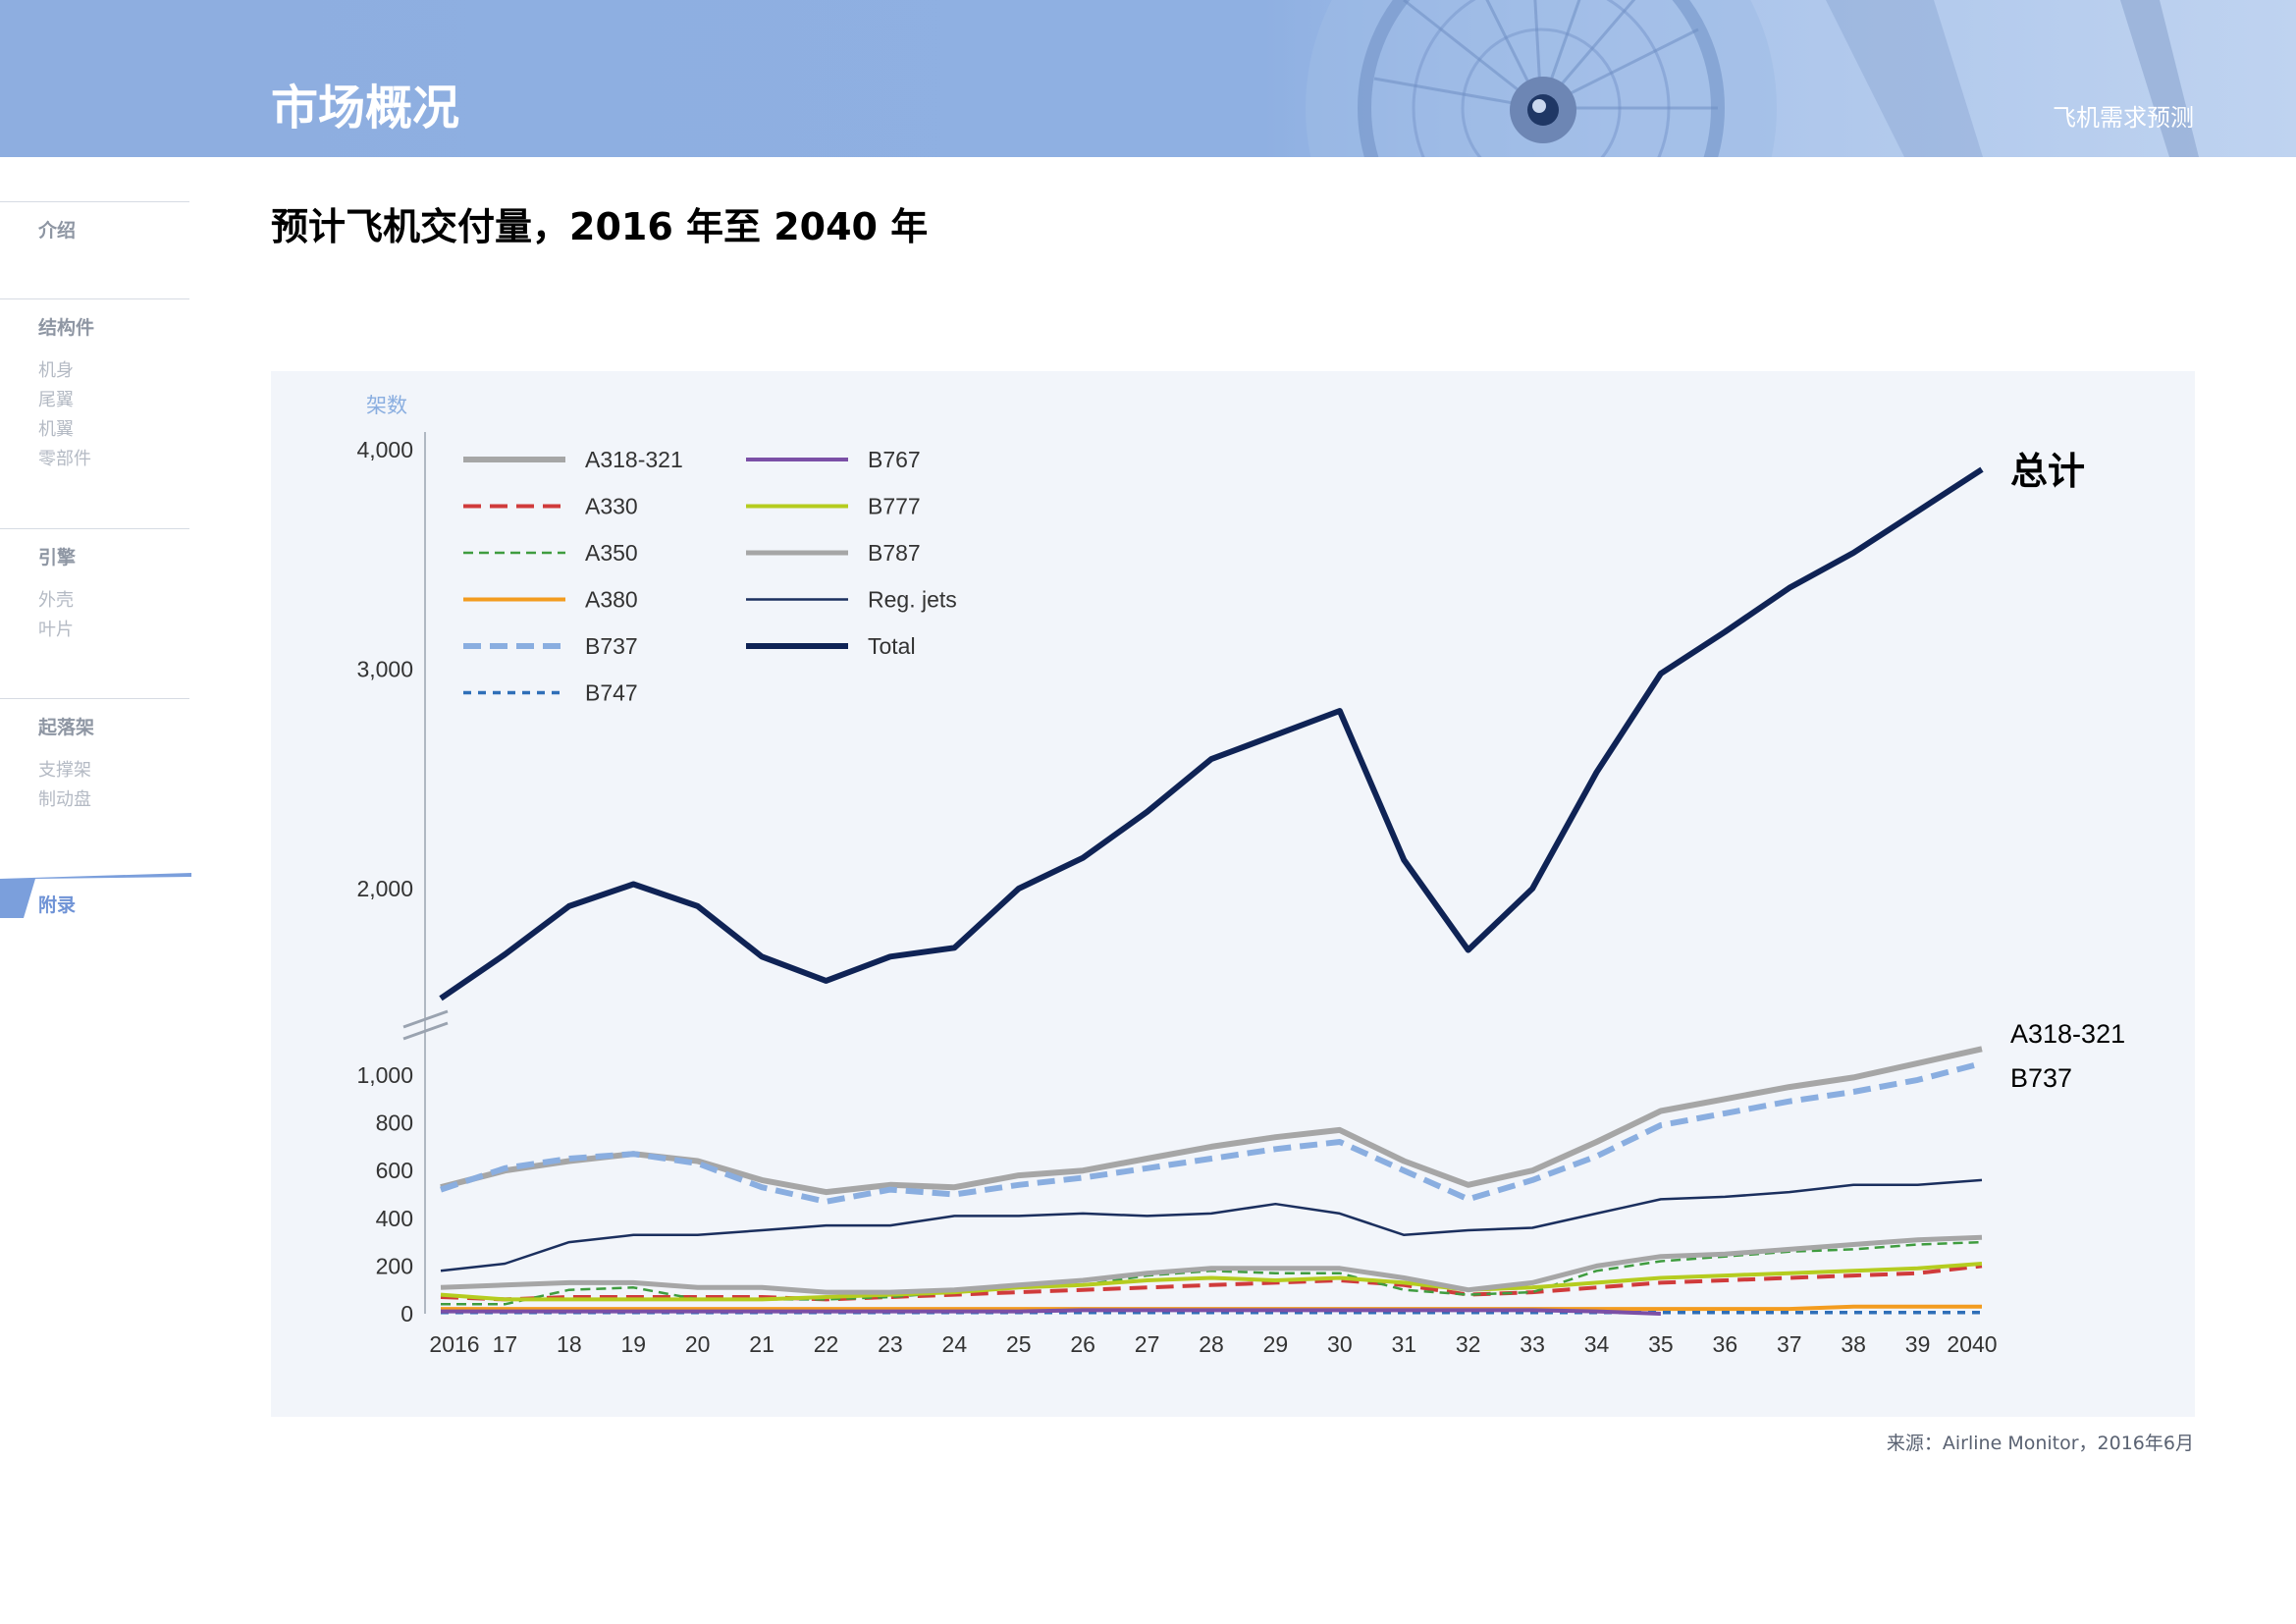 This screenshot has height=1624, width=2296. Describe the element at coordinates (56, 400) in the screenshot. I see `nav-item: 尾翼` at that location.